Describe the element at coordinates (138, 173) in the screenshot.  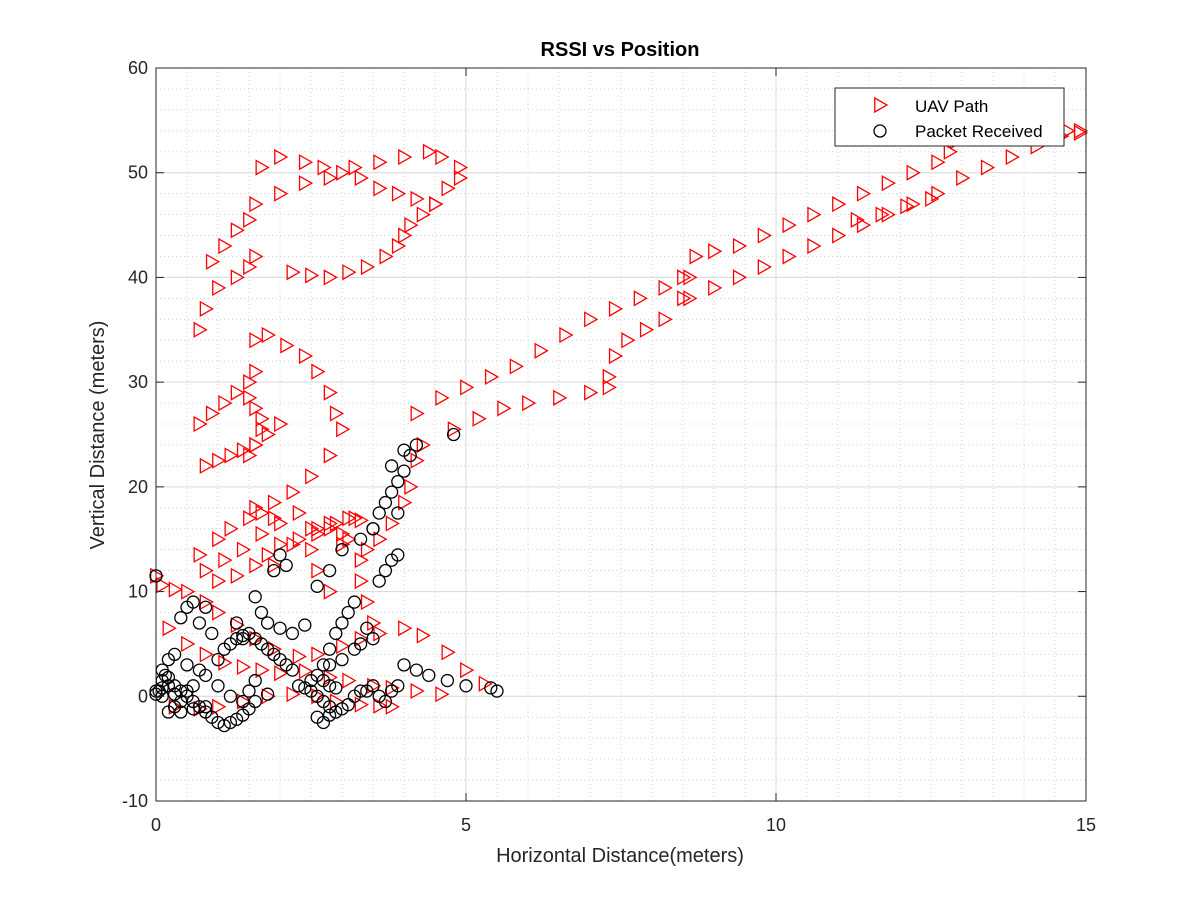
I see `y-tick-label: 50` at that location.